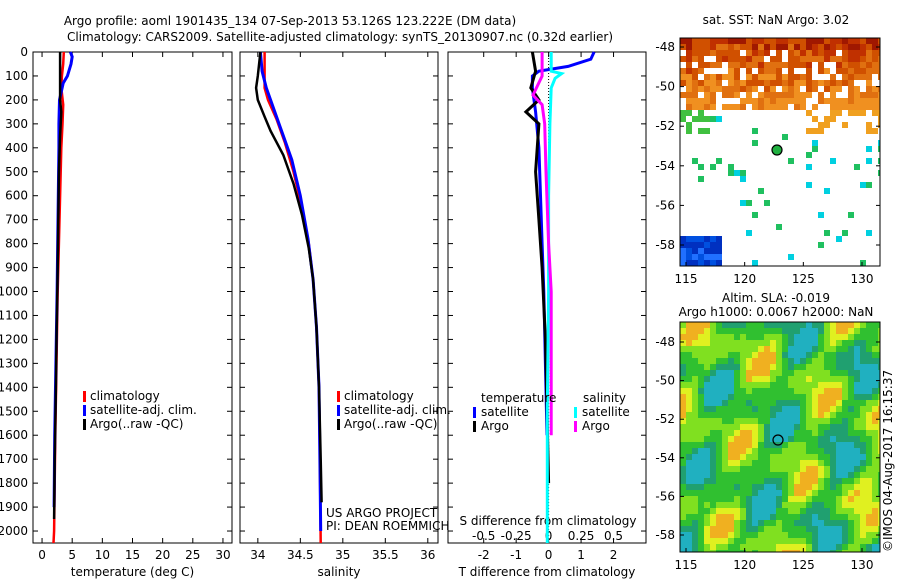  I want to click on series-line-temperature-argo, so click(537, 267).